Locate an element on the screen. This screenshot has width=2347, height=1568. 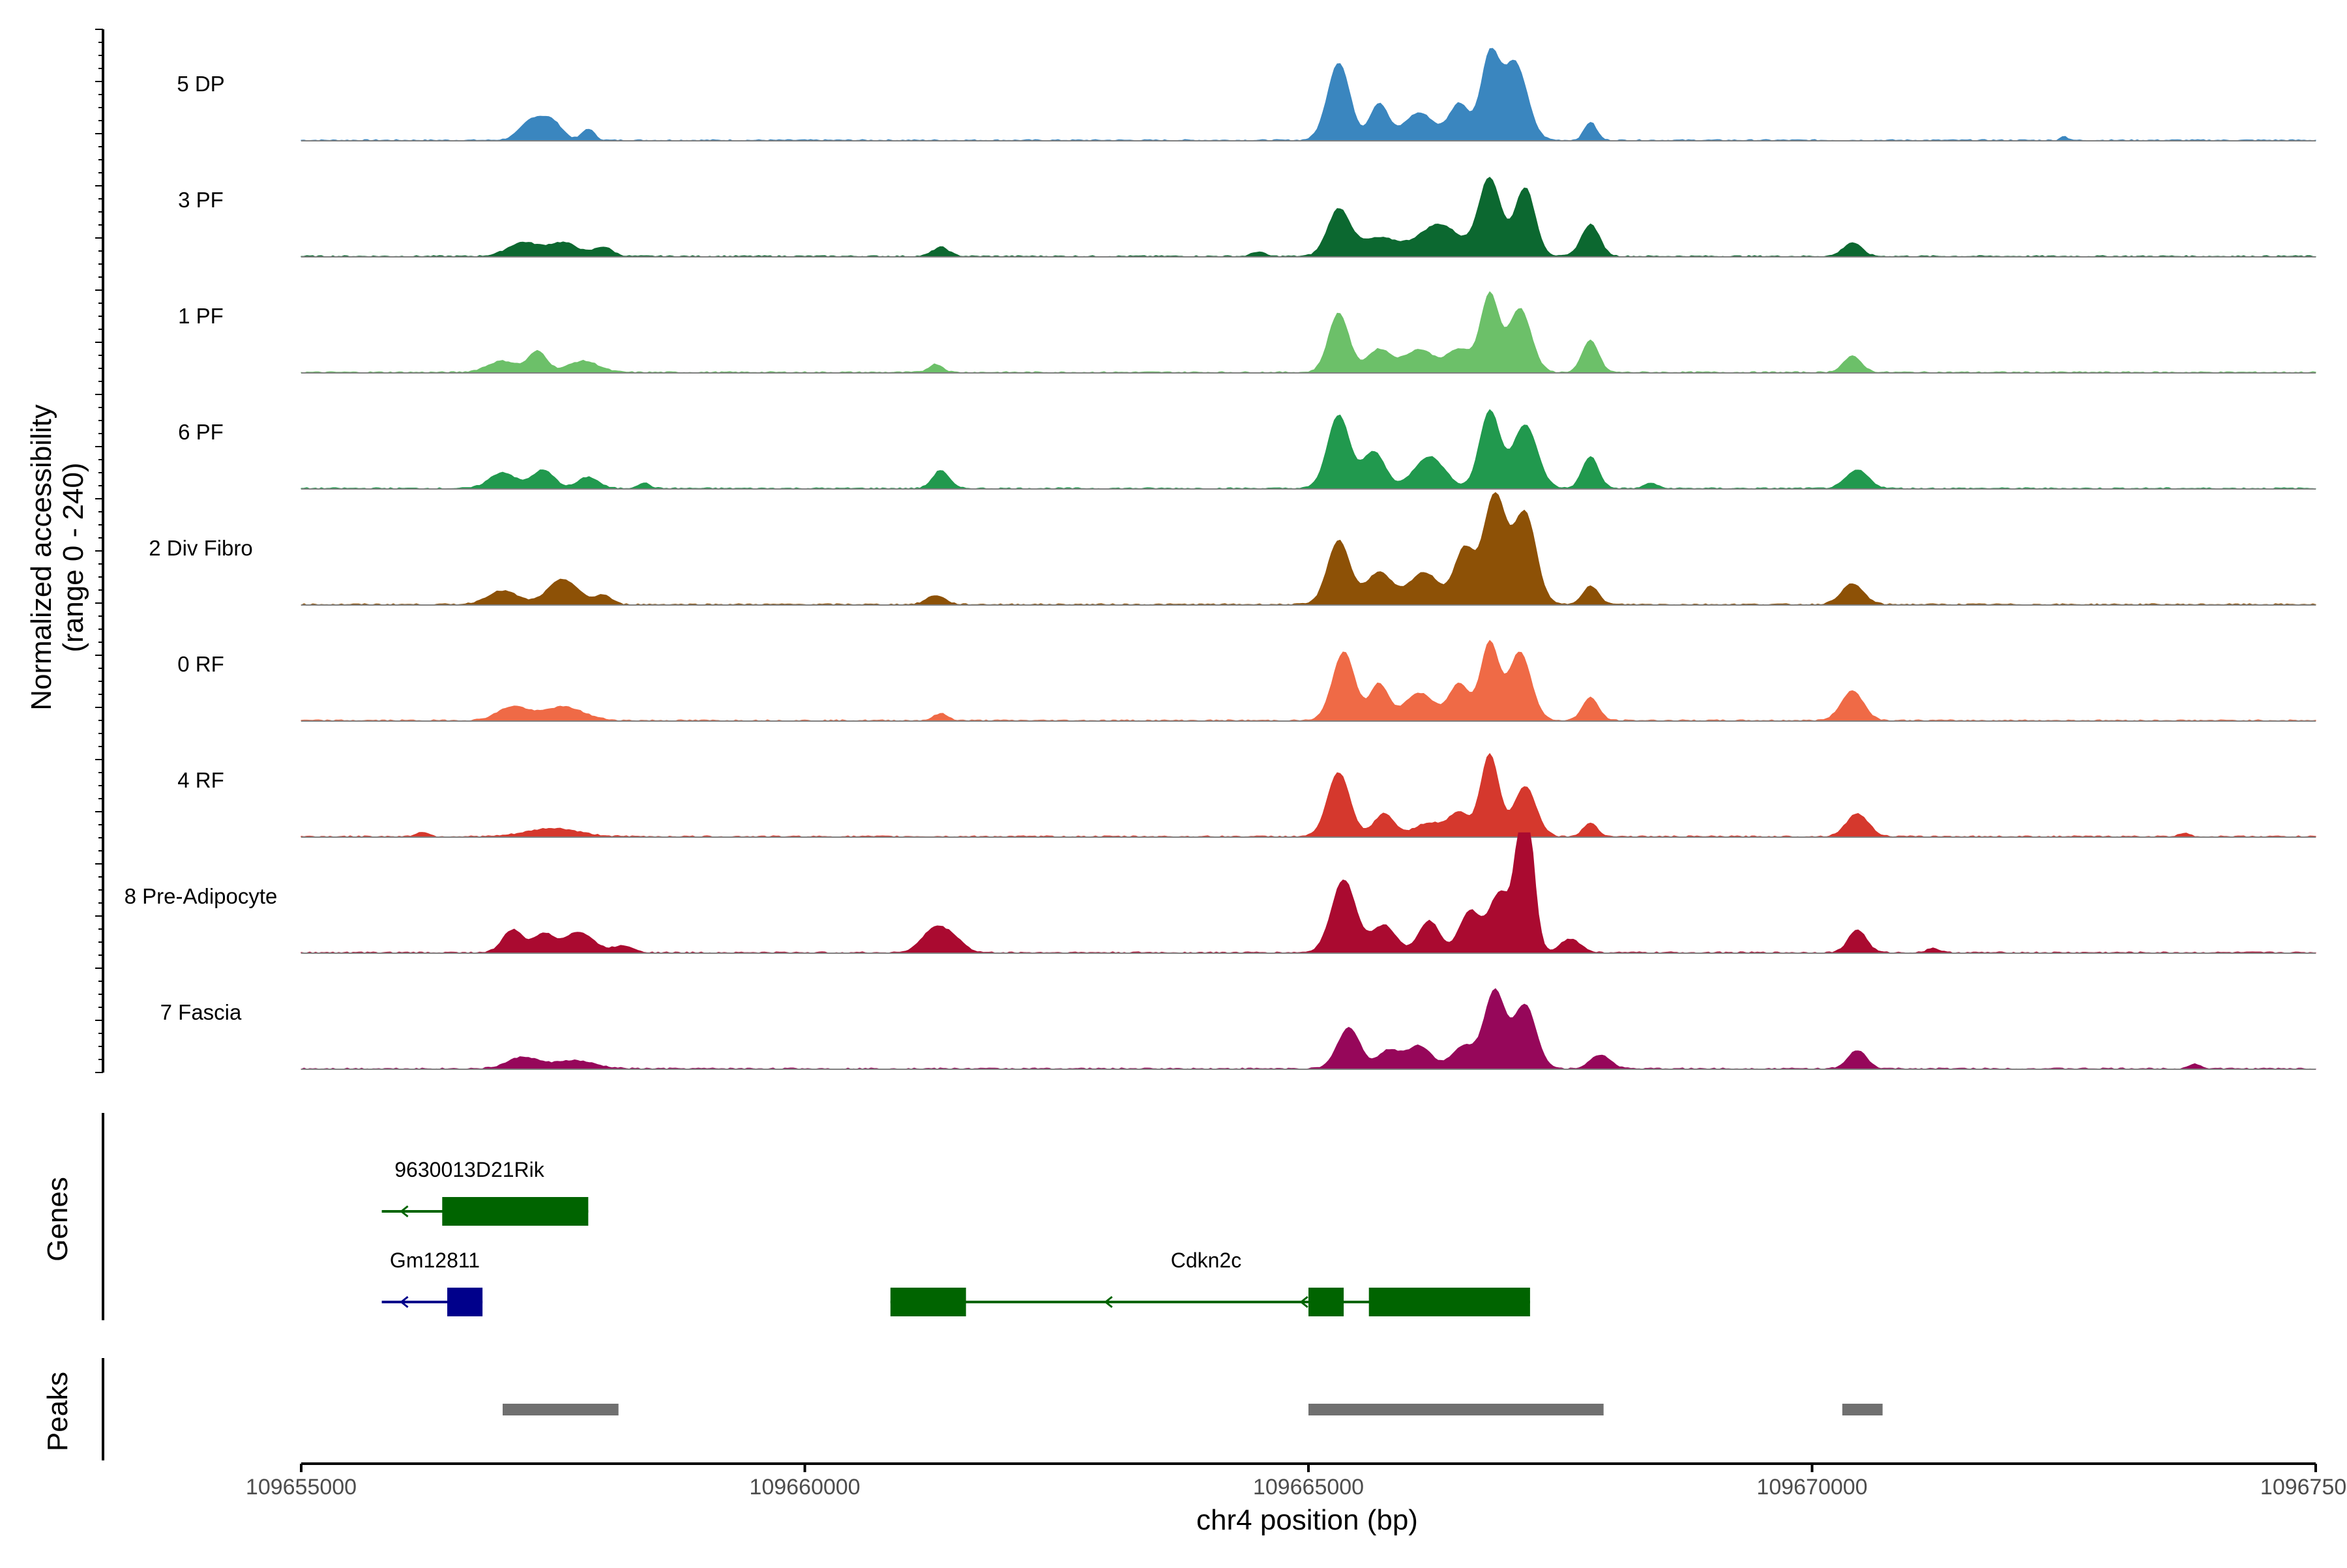
track-label: 1 PF is located at coordinates (201, 316).